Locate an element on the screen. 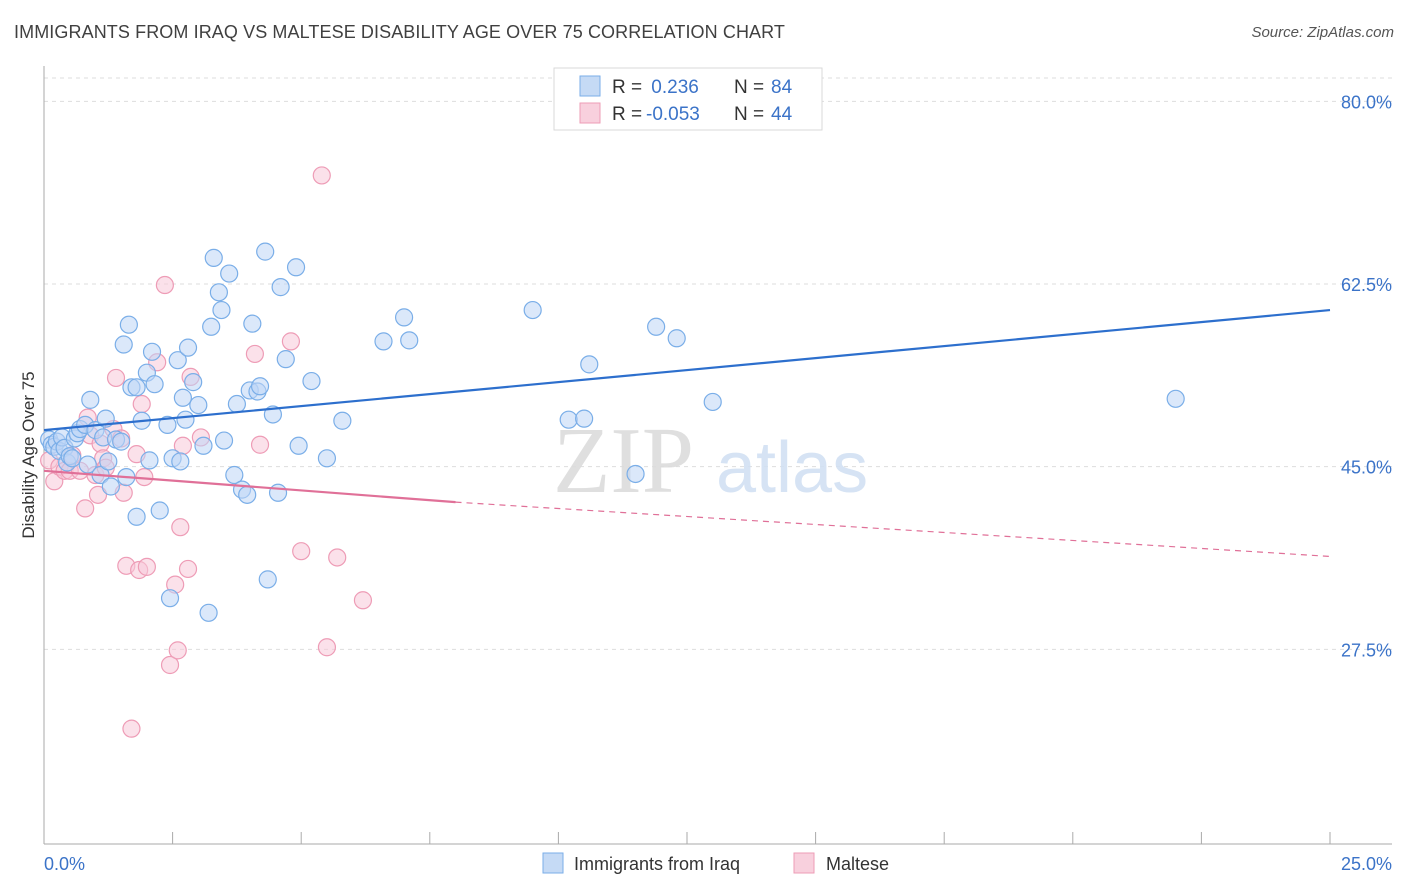  source-credit: Source: ZipAtlas.com is located at coordinates (1322, 32).